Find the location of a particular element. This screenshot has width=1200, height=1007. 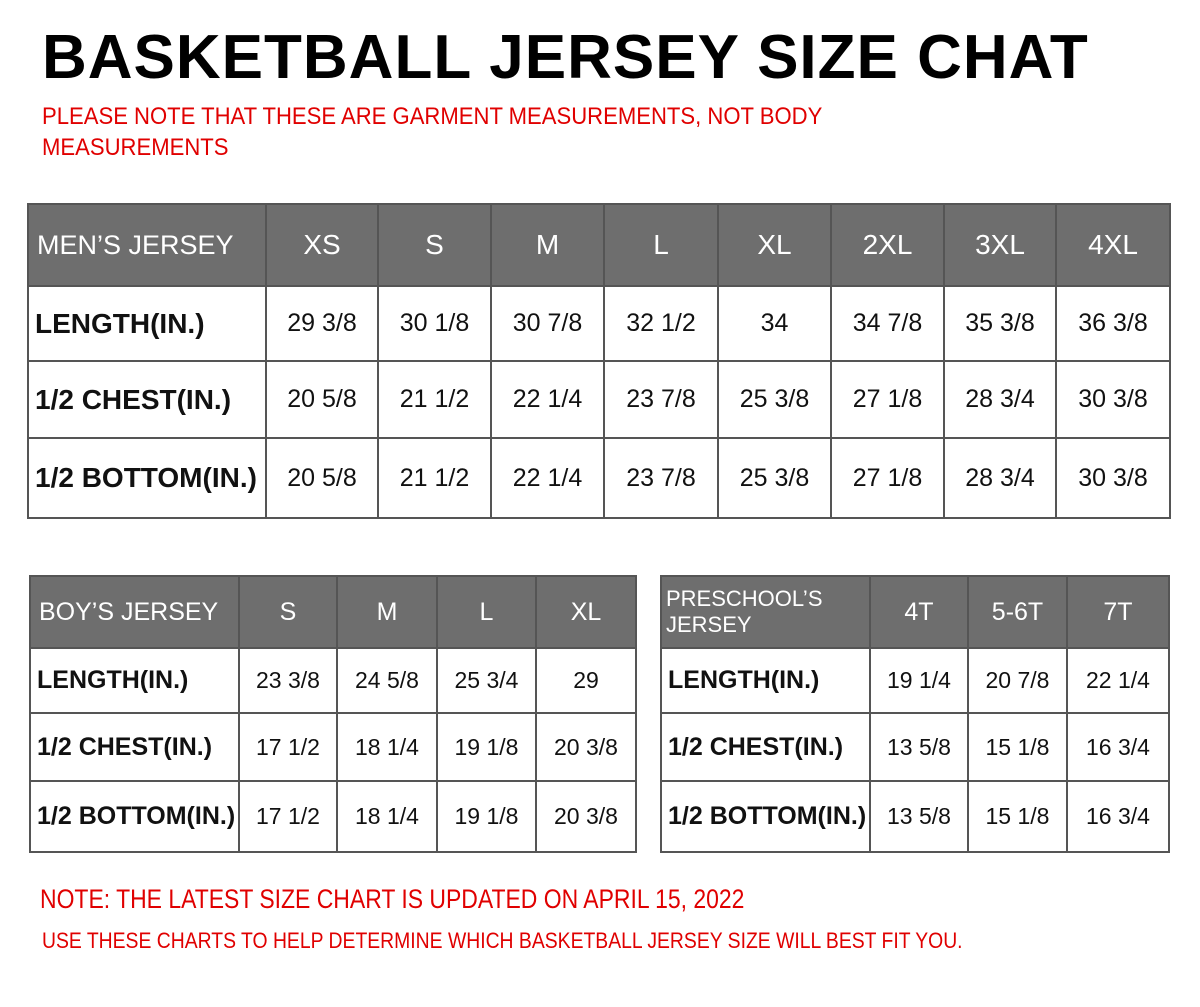

page-title: BASKETBALL JERSEY SIZE CHAT is located at coordinates (565, 57).